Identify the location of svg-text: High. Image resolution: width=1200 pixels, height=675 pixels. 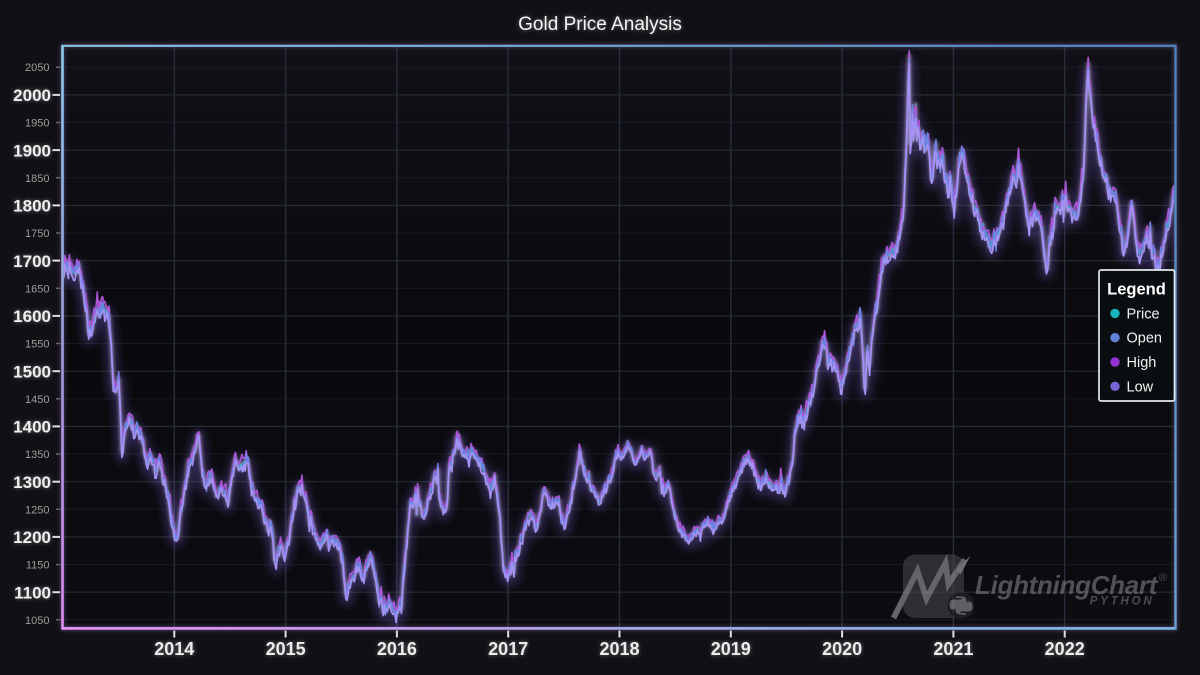
(1142, 363).